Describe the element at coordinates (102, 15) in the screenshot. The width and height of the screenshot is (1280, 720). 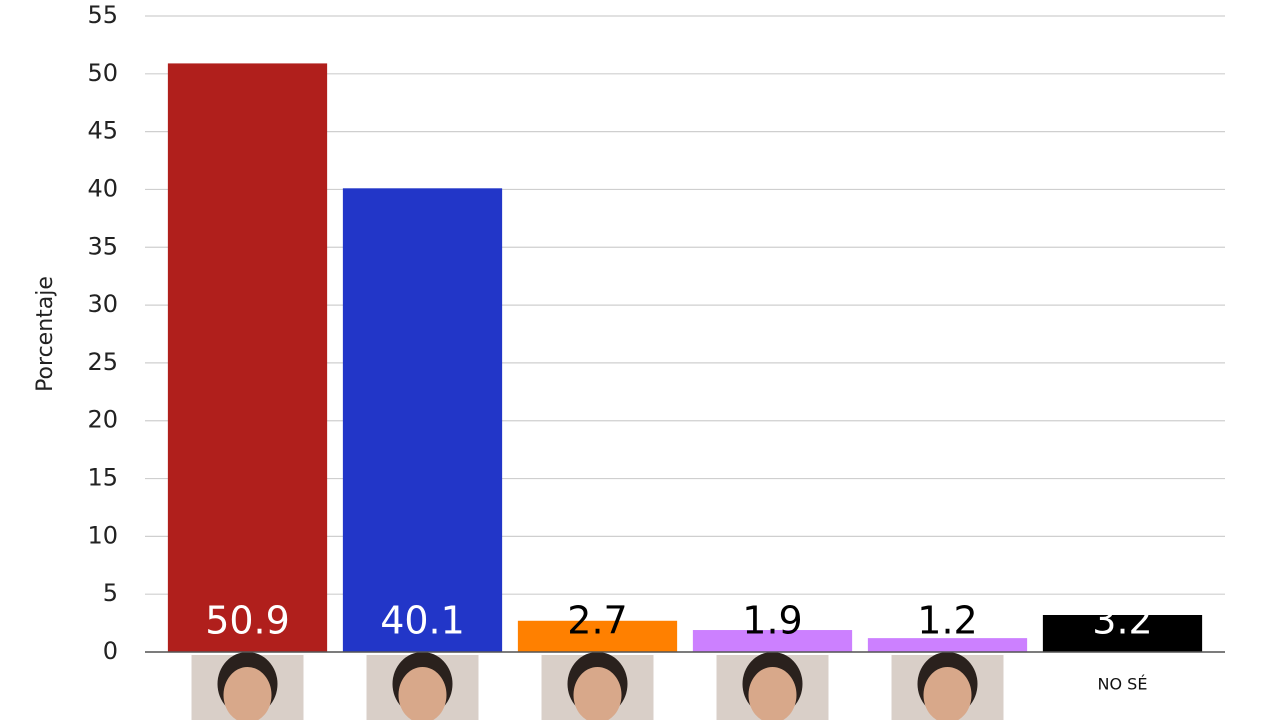
I see `y-tick-label: 55` at that location.